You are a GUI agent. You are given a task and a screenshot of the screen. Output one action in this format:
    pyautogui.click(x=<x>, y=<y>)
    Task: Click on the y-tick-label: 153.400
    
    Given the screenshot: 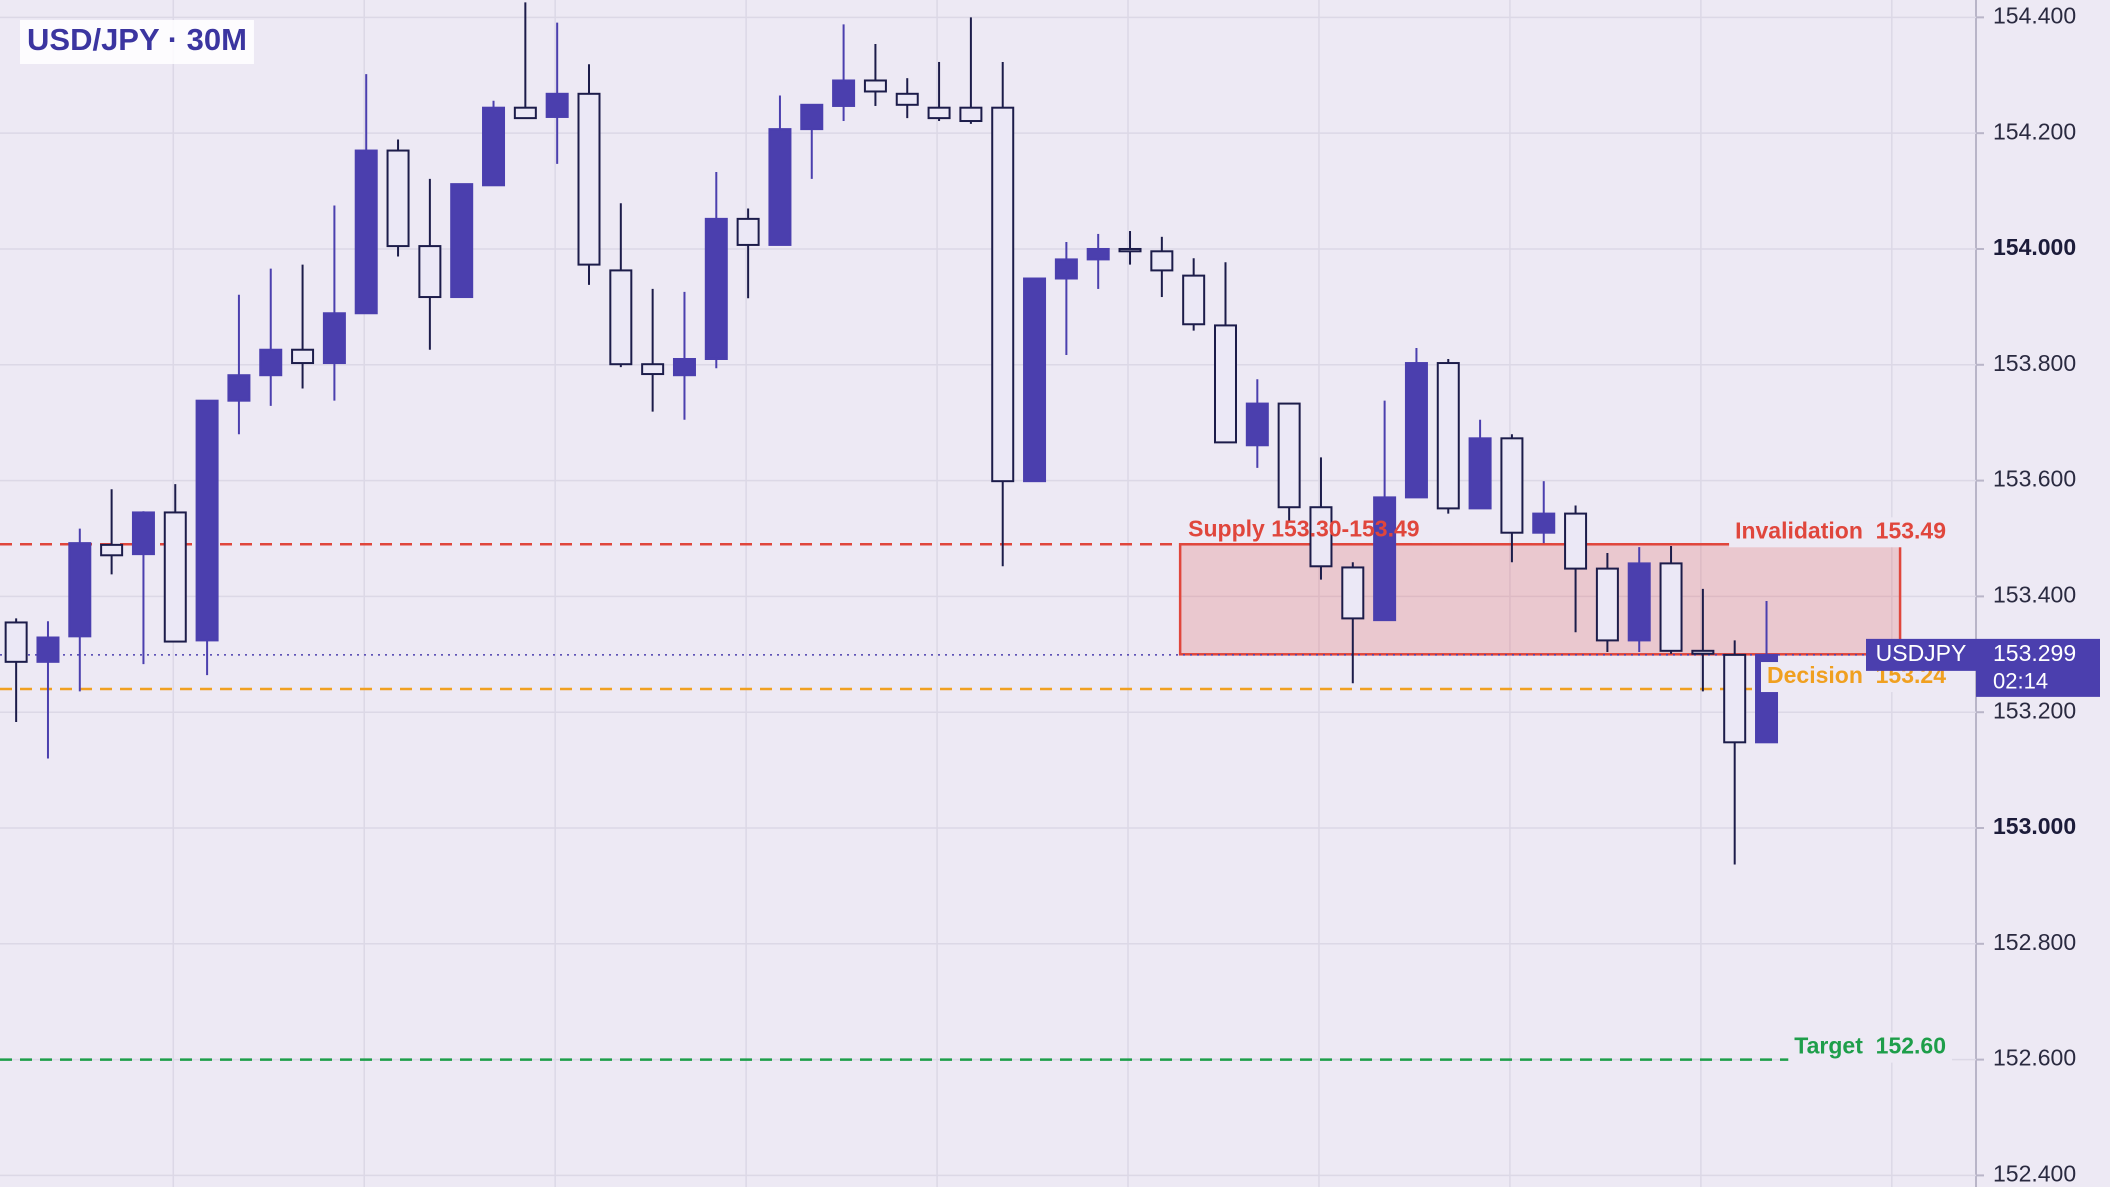 What is the action you would take?
    pyautogui.click(x=2034, y=594)
    